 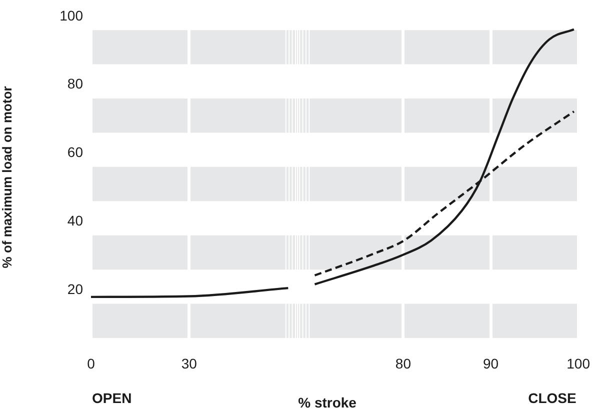 What do you see at coordinates (403, 363) in the screenshot?
I see `x-tick-label: 80` at bounding box center [403, 363].